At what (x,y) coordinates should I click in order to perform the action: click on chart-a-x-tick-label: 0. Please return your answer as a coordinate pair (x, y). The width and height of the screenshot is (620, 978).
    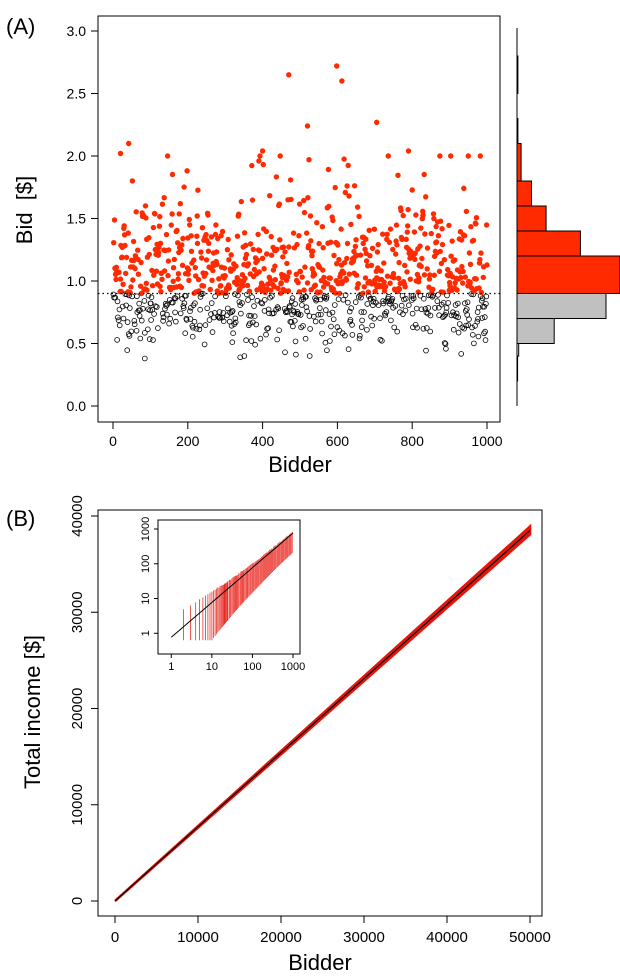
    Looking at the image, I should click on (113, 441).